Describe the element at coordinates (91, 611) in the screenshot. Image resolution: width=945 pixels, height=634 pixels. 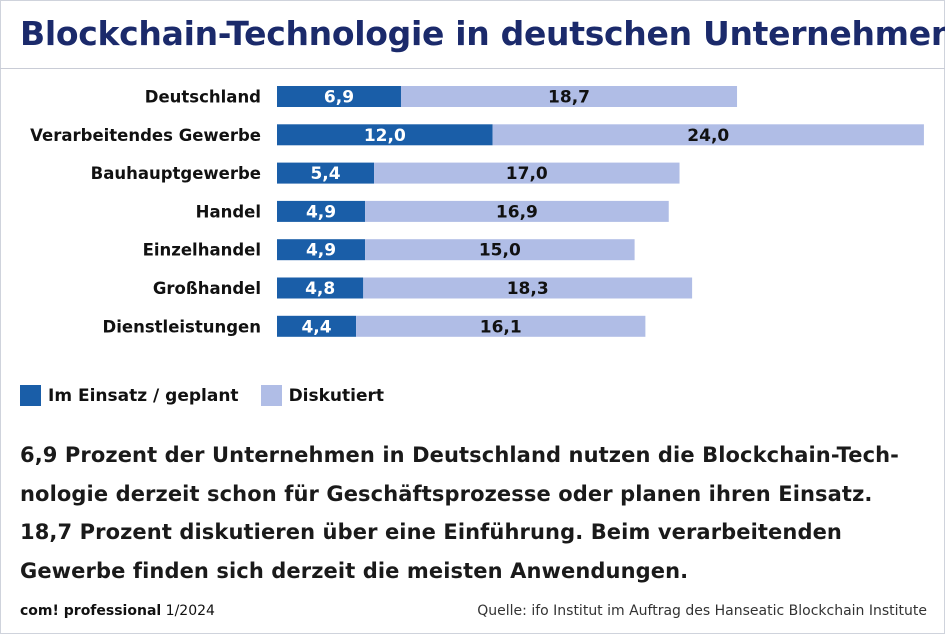
I see `brand-name: com! professional` at that location.